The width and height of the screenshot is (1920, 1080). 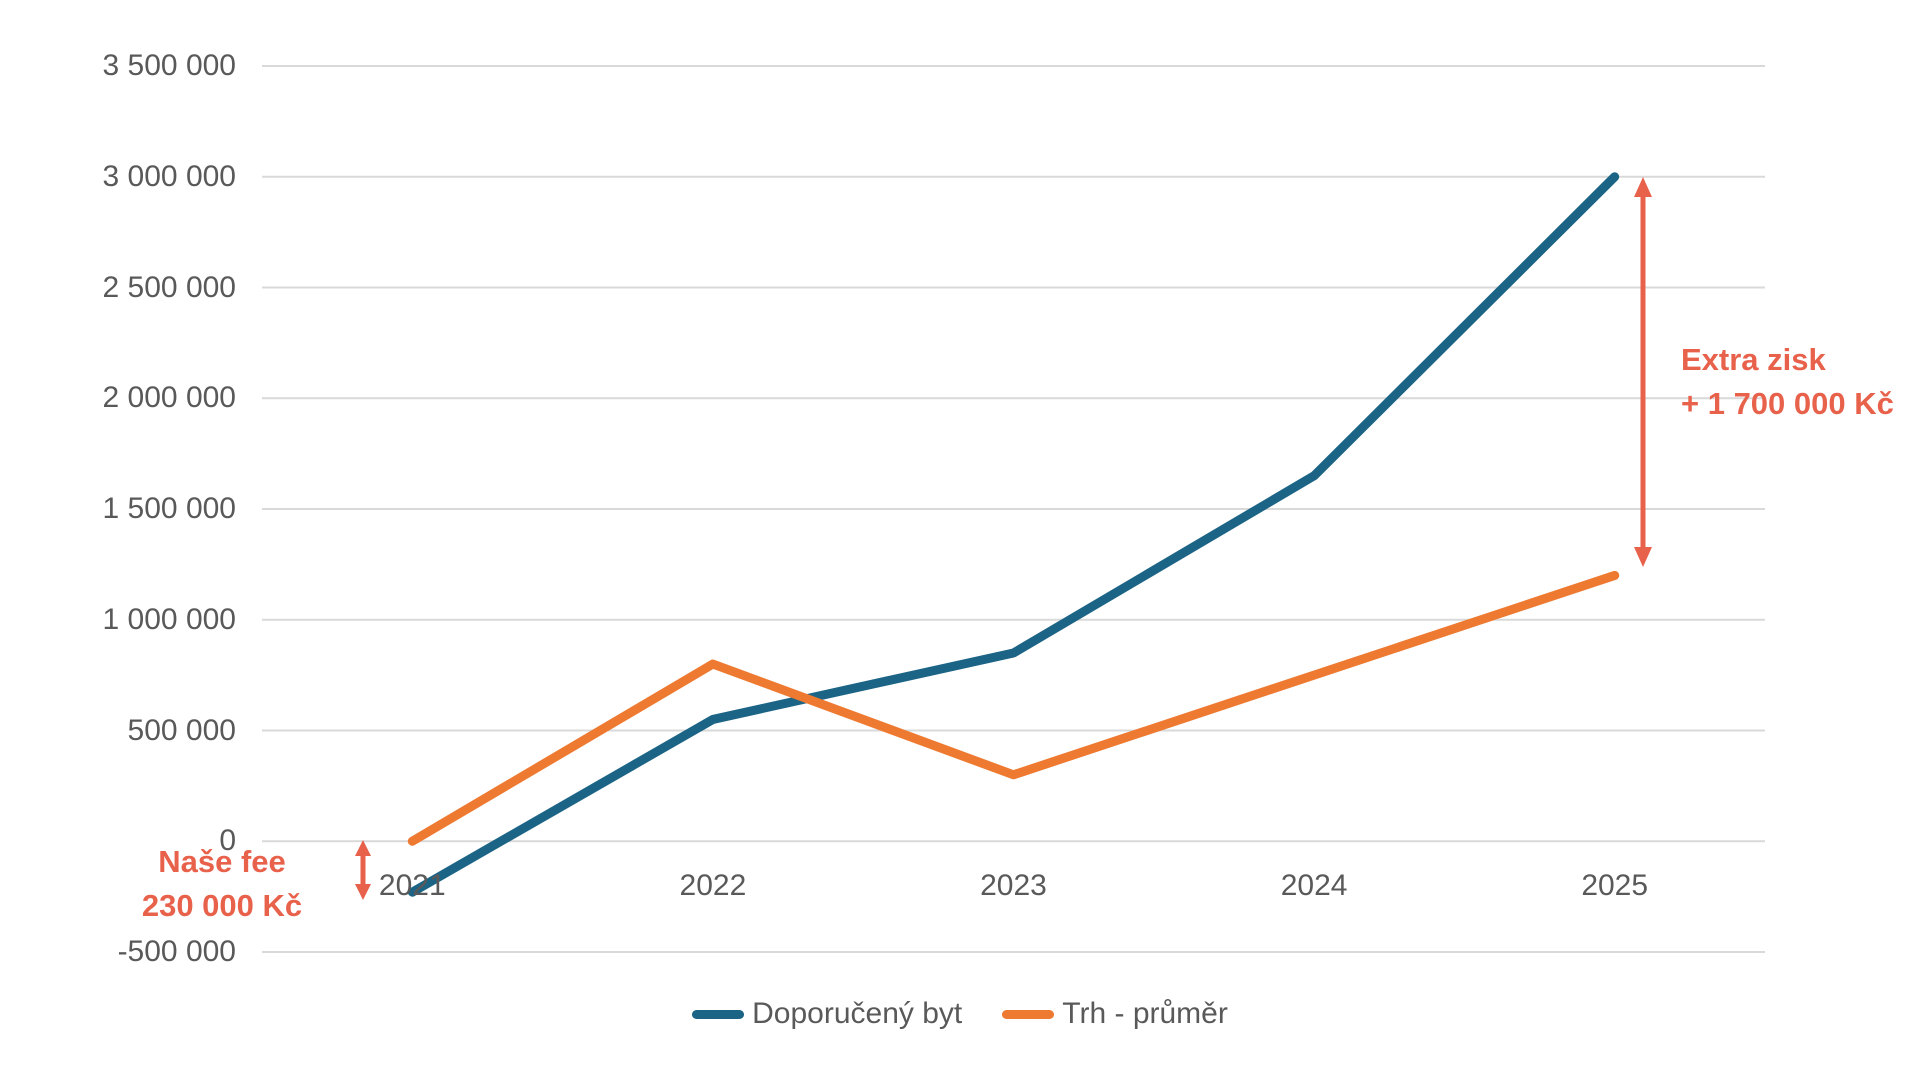 What do you see at coordinates (412, 885) in the screenshot?
I see `x-axis-tick-label: 2021` at bounding box center [412, 885].